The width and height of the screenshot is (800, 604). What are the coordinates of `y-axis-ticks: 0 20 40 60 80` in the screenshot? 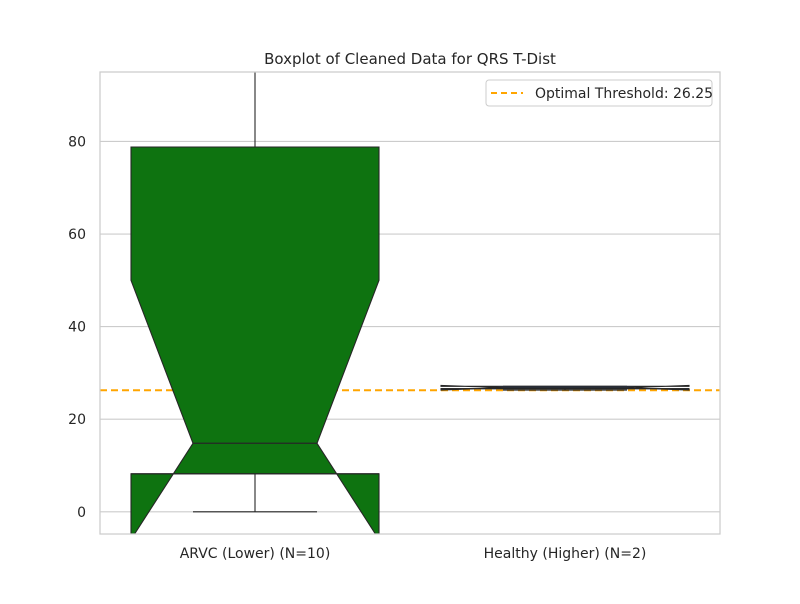 It's located at (77, 327).